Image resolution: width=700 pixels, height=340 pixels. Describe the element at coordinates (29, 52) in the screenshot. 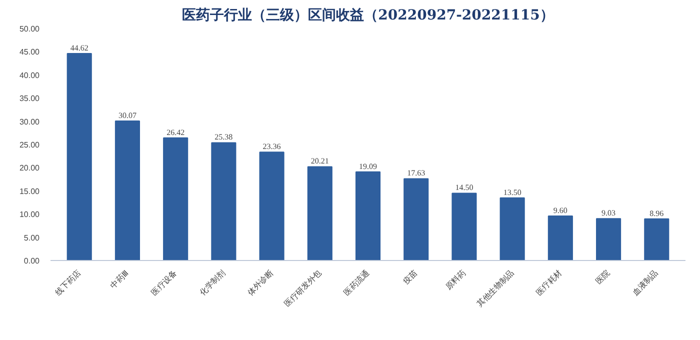

I see `y-tick-label: 45.00` at that location.